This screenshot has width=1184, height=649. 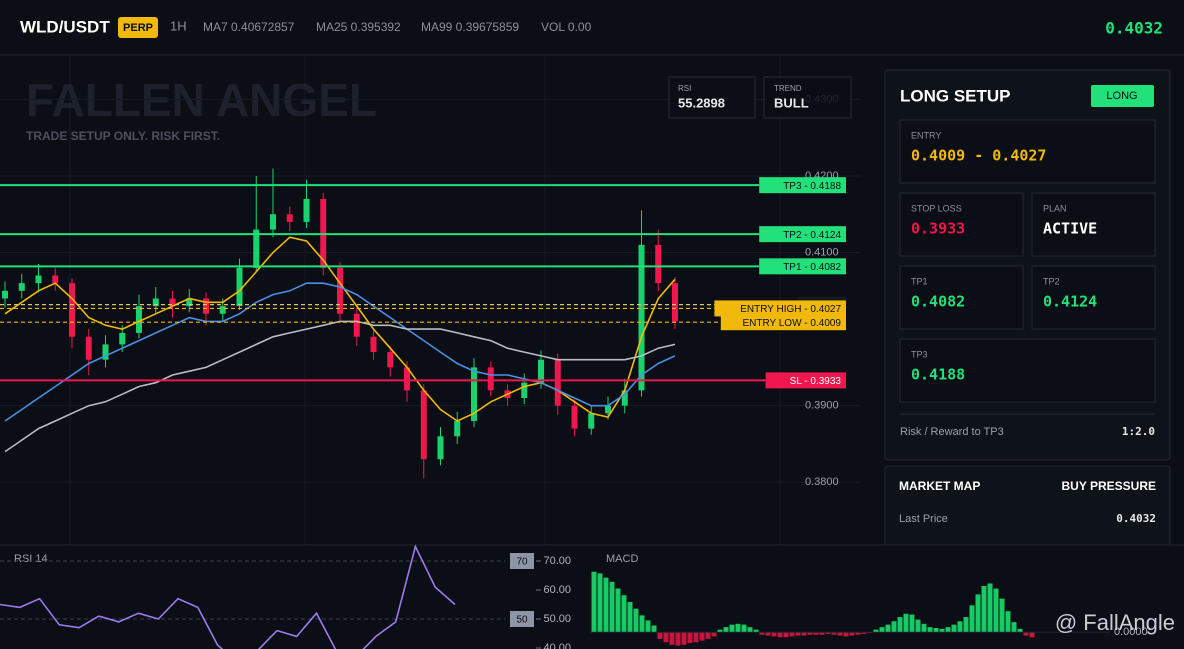 I want to click on stop-label: STOP LOSS, so click(x=936, y=208).